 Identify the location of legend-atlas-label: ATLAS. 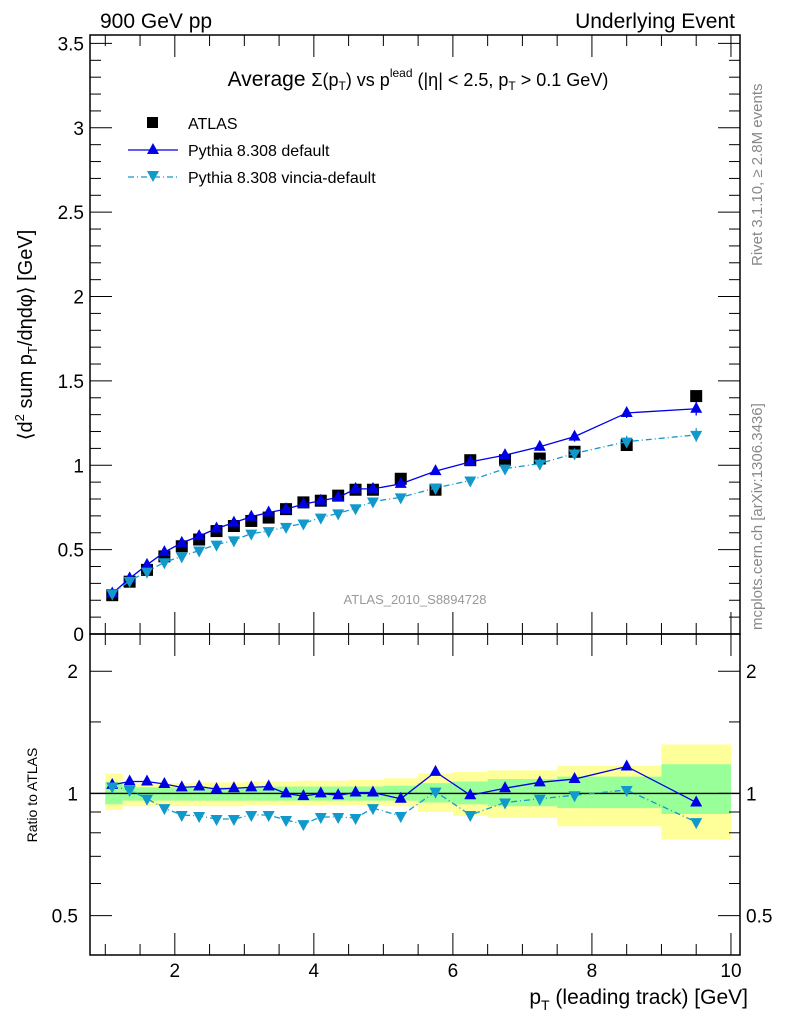
(213, 124).